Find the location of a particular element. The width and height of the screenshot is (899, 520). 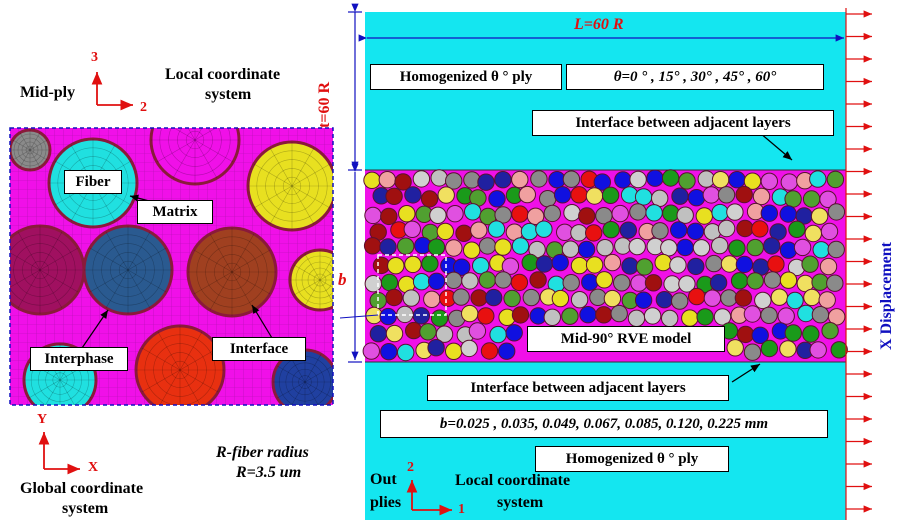

length-label: L=60 R is located at coordinates (599, 24).